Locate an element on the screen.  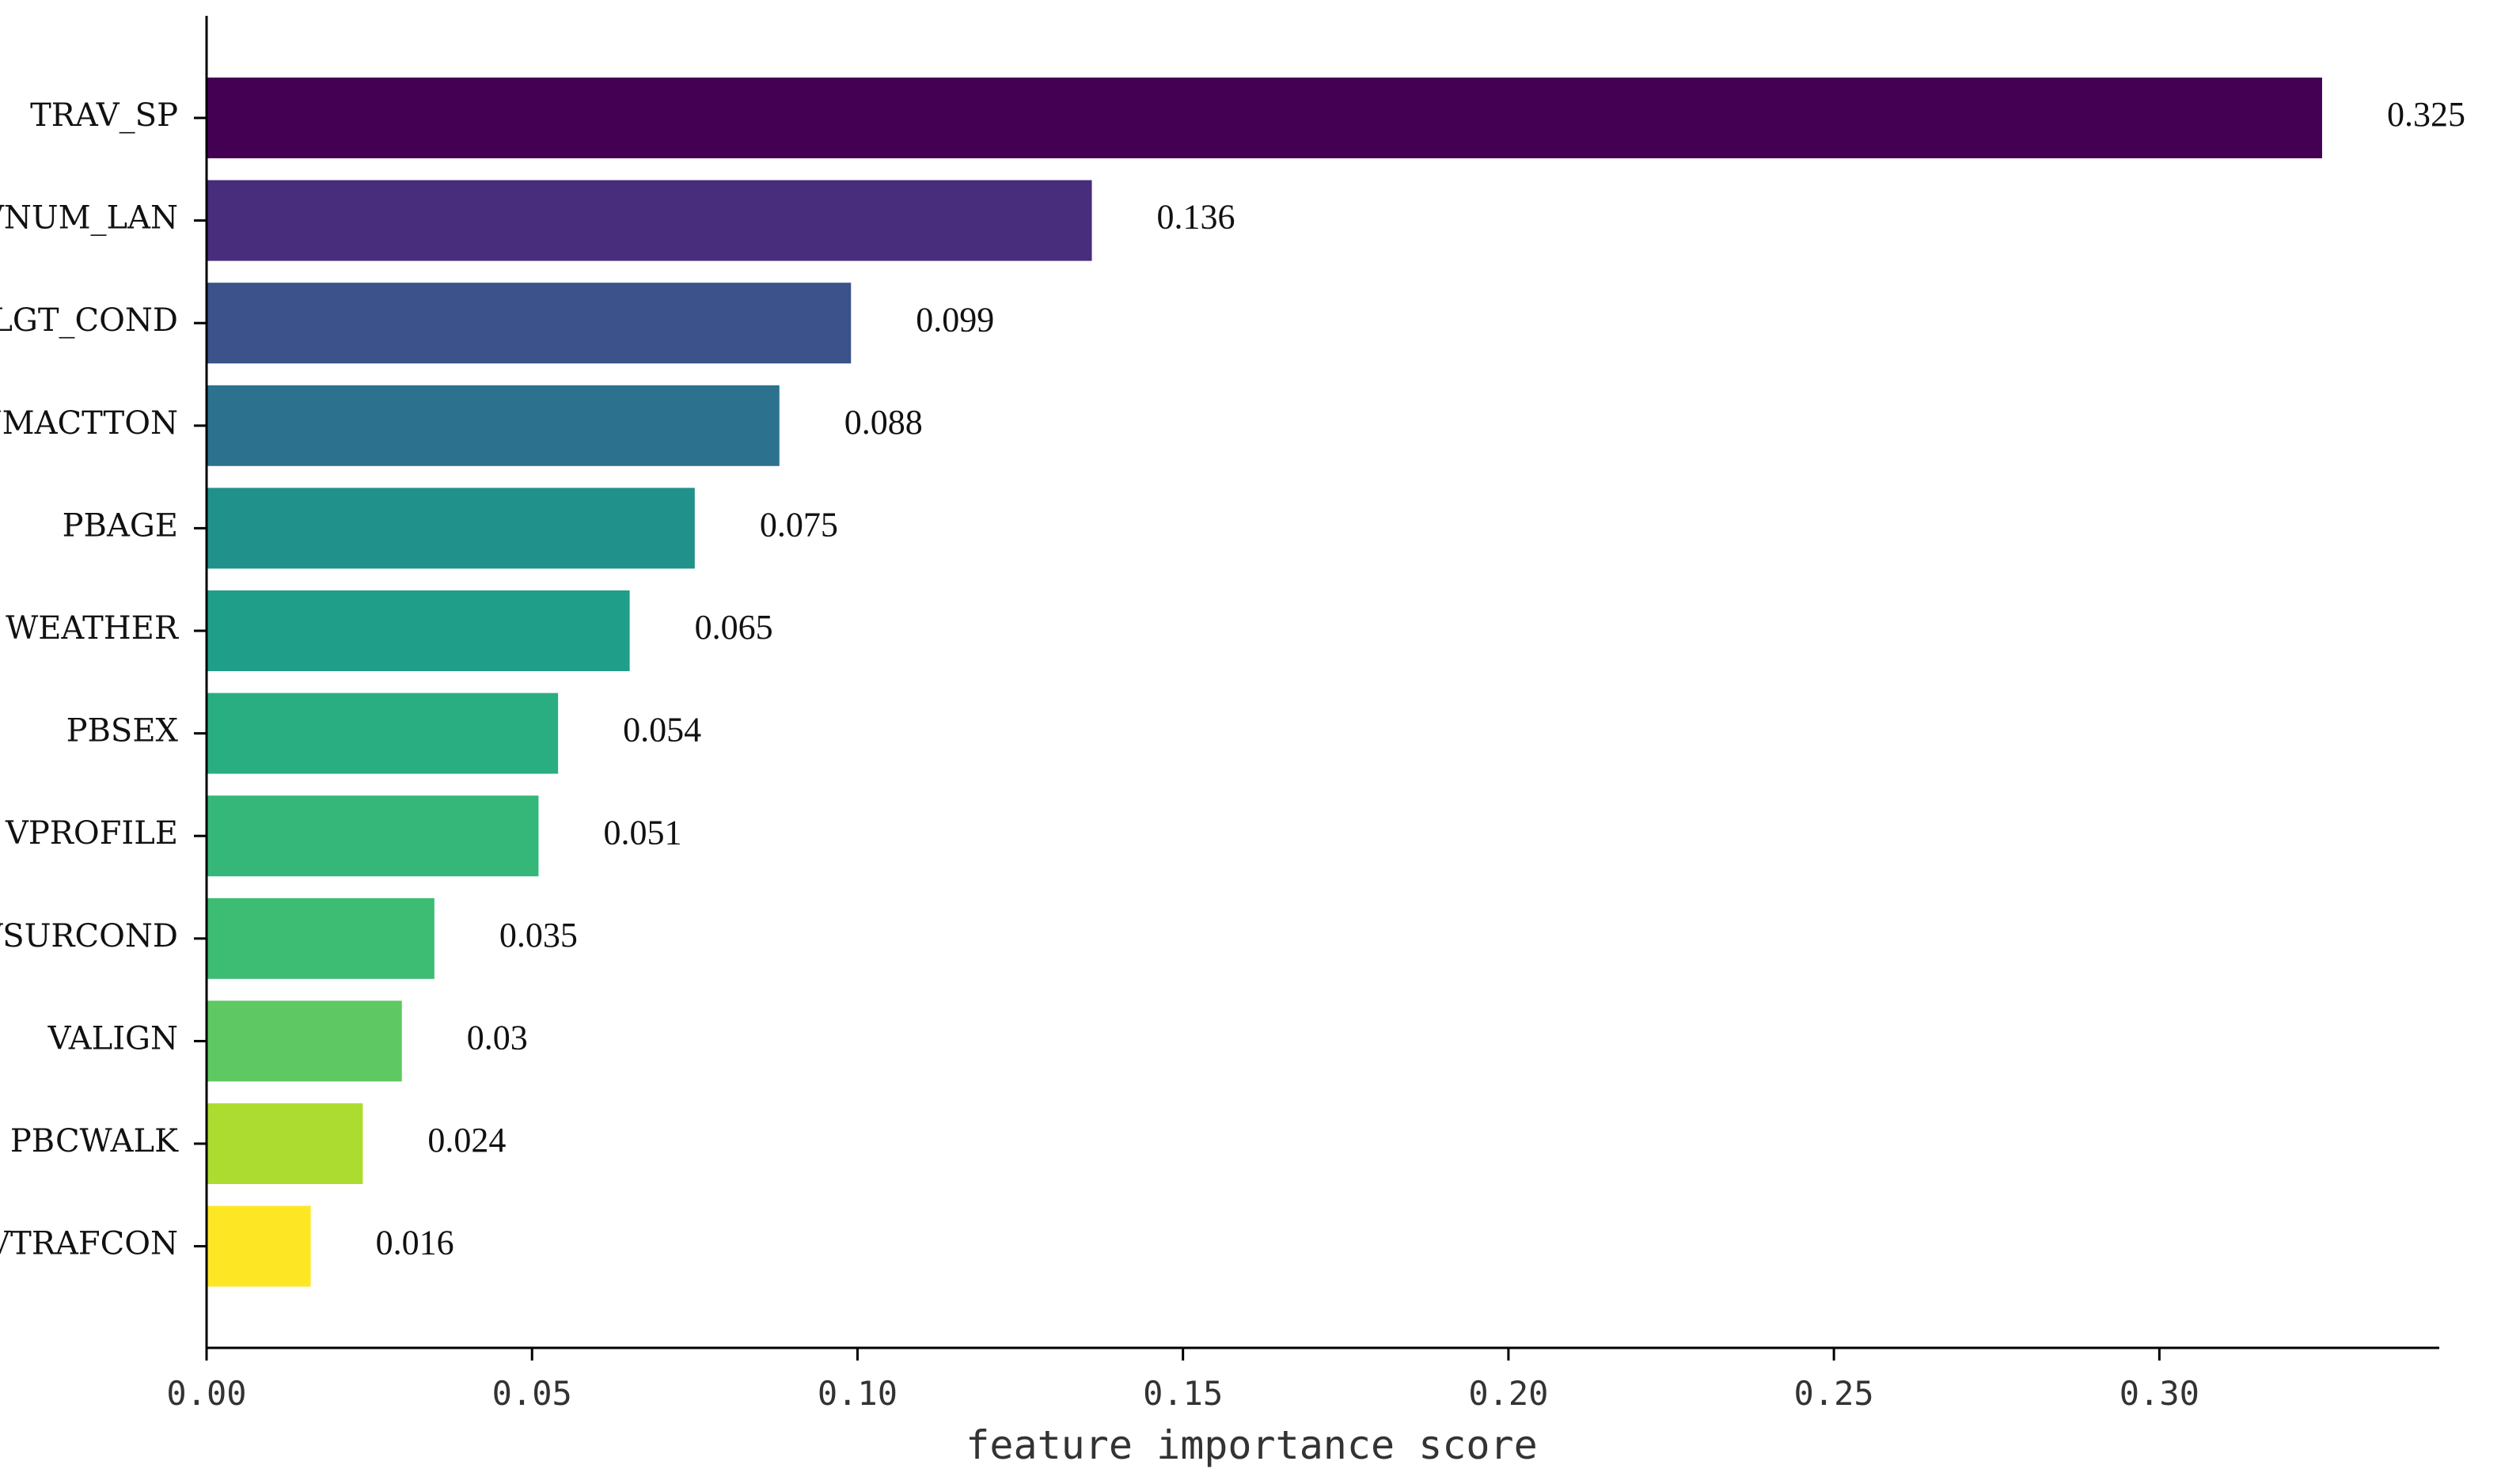
value-label: 0.099 is located at coordinates (955, 319).